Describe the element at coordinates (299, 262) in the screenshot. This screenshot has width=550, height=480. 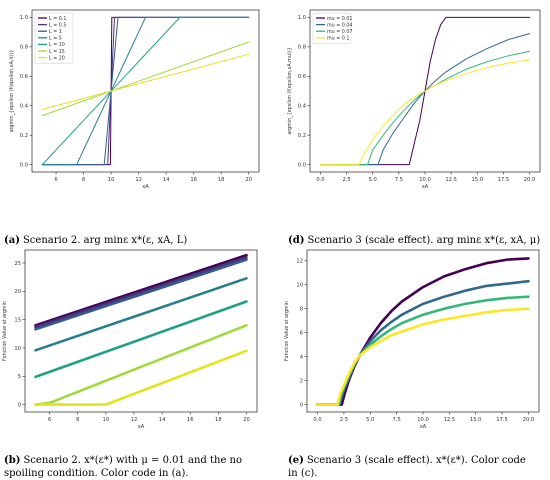
I see `y-tick-label: 12` at that location.